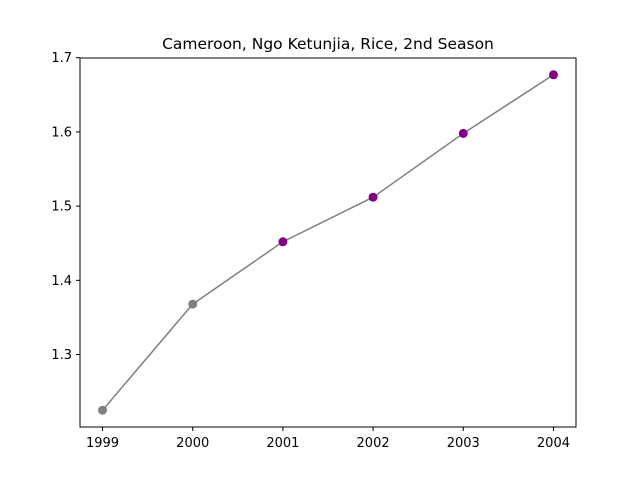 This screenshot has width=640, height=480. I want to click on y-tick-label: 1.7, so click(61, 58).